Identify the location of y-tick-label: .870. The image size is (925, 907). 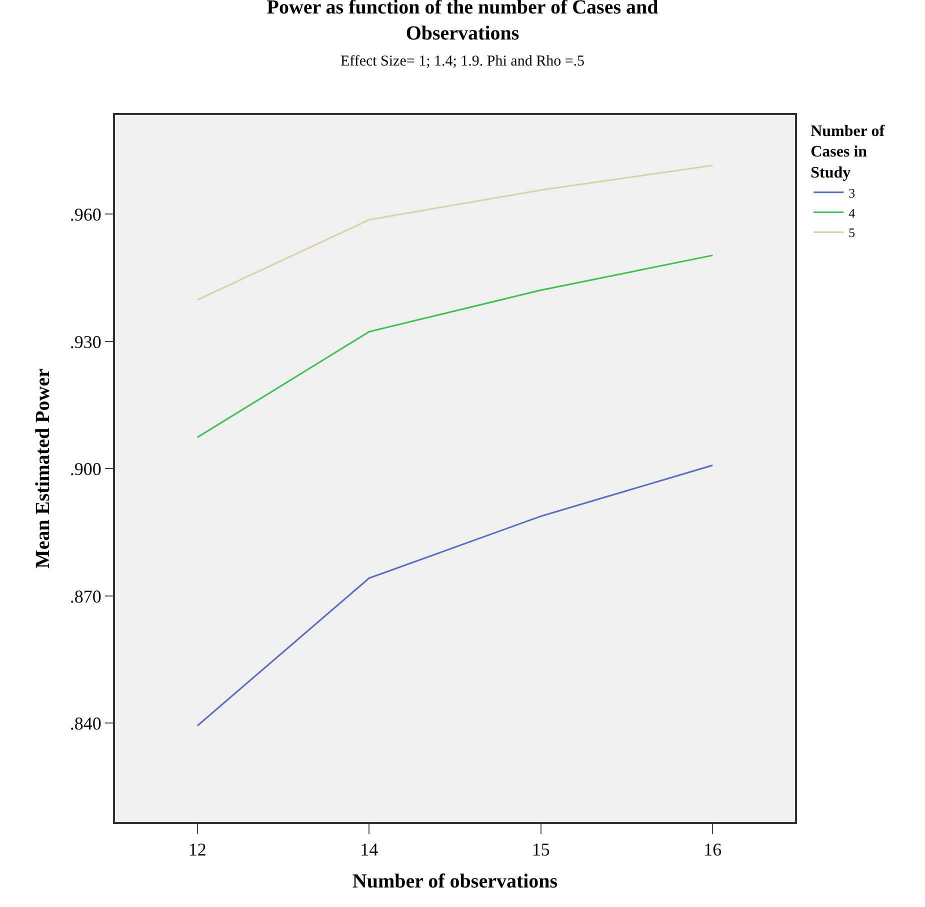
(86, 596).